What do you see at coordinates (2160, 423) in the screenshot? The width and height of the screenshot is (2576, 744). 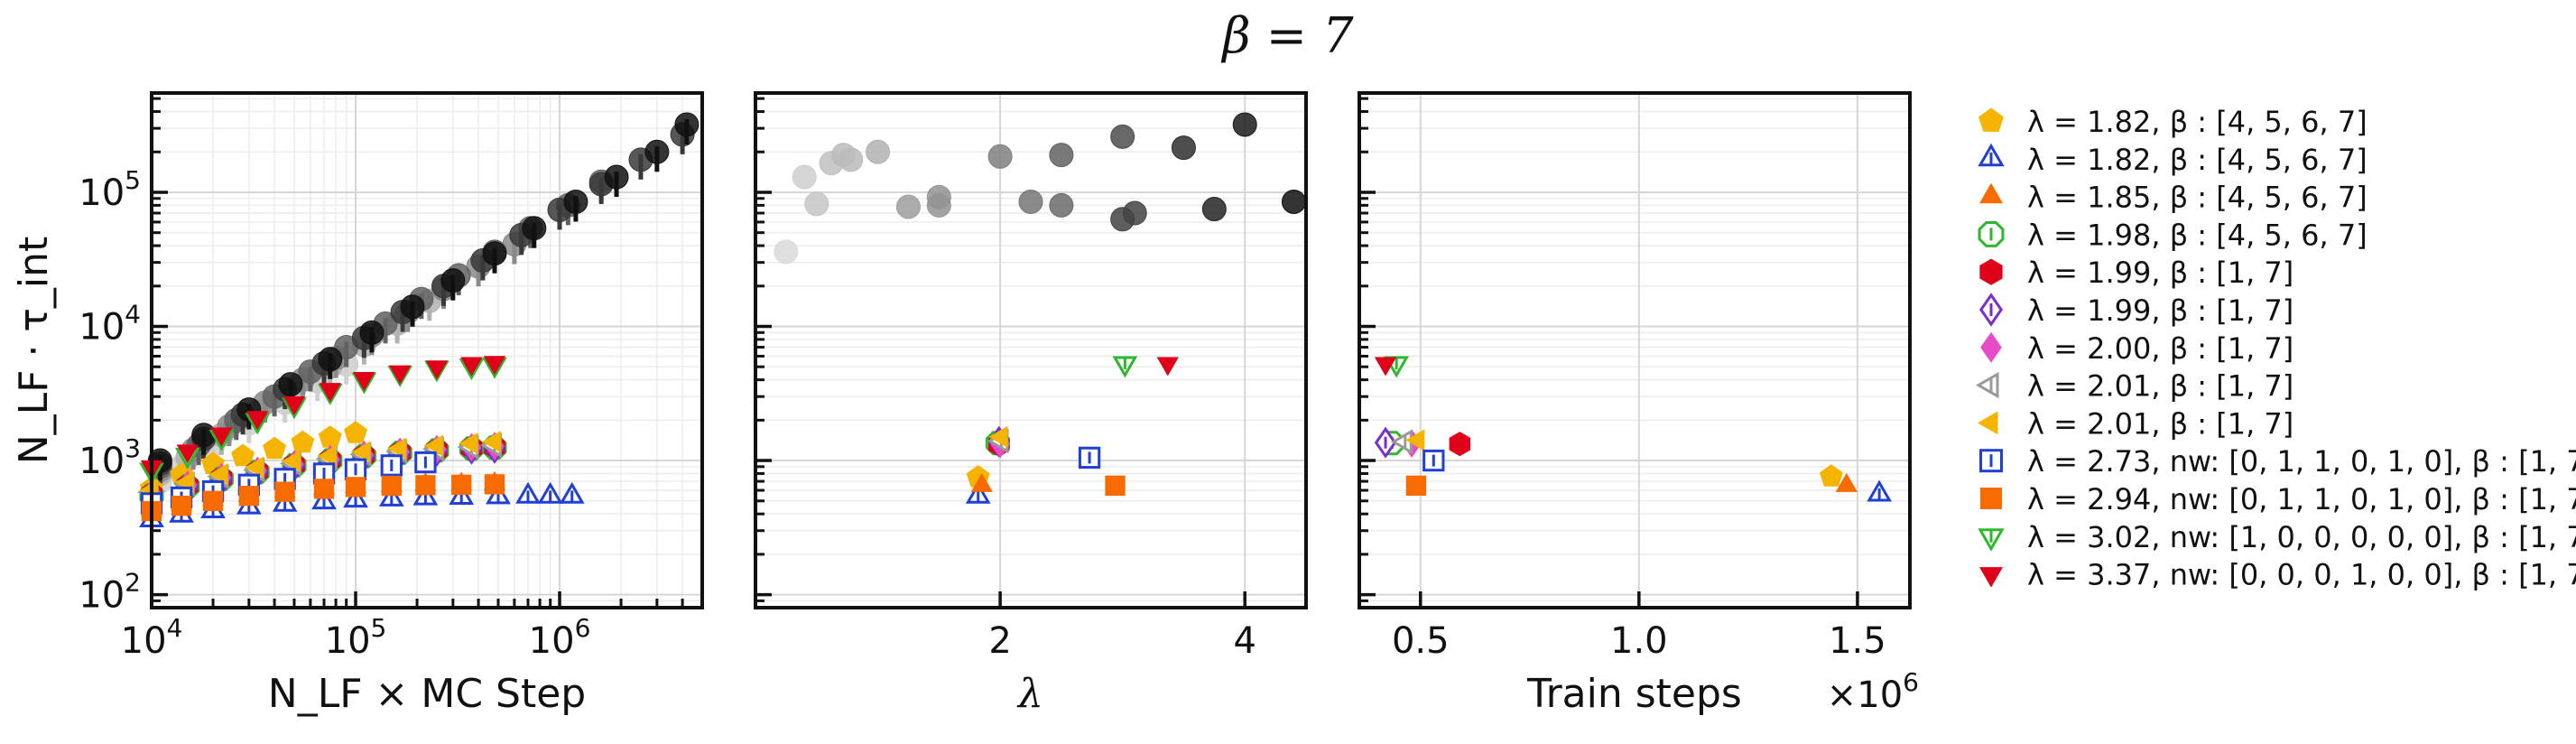 I see `legend-label: λ = 2.01, β : [1, 7]` at bounding box center [2160, 423].